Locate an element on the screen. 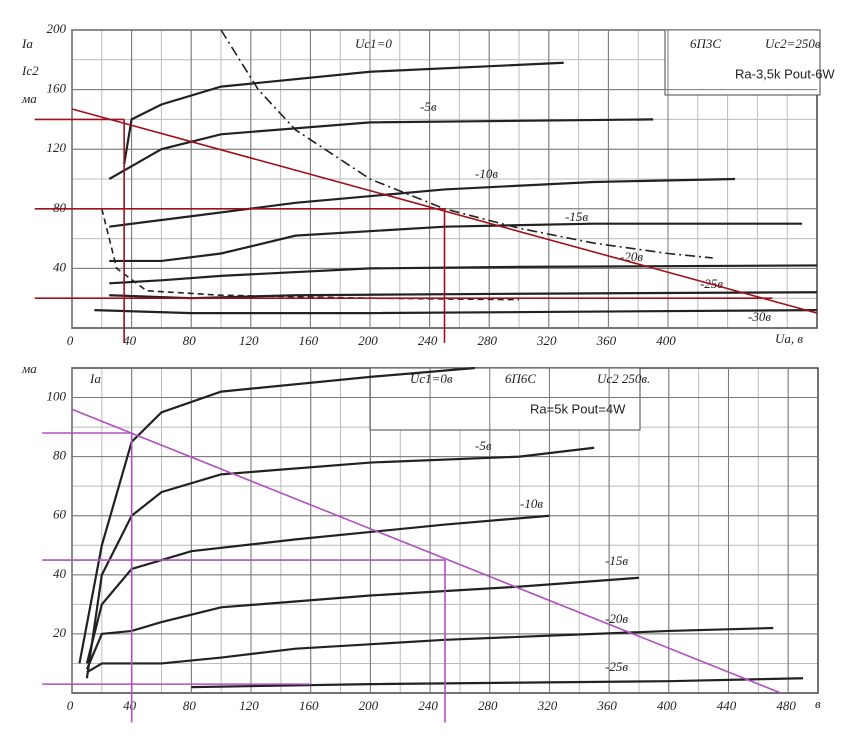 The width and height of the screenshot is (859, 750). curve-label: -20в is located at coordinates (616, 618).